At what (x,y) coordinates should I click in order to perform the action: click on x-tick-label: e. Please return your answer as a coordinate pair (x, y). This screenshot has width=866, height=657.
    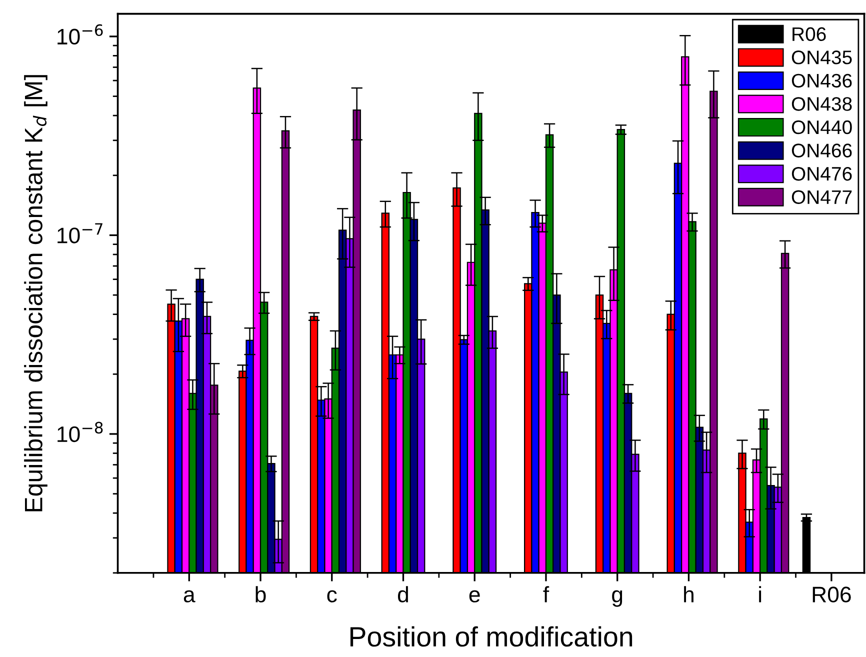
    Looking at the image, I should click on (474, 596).